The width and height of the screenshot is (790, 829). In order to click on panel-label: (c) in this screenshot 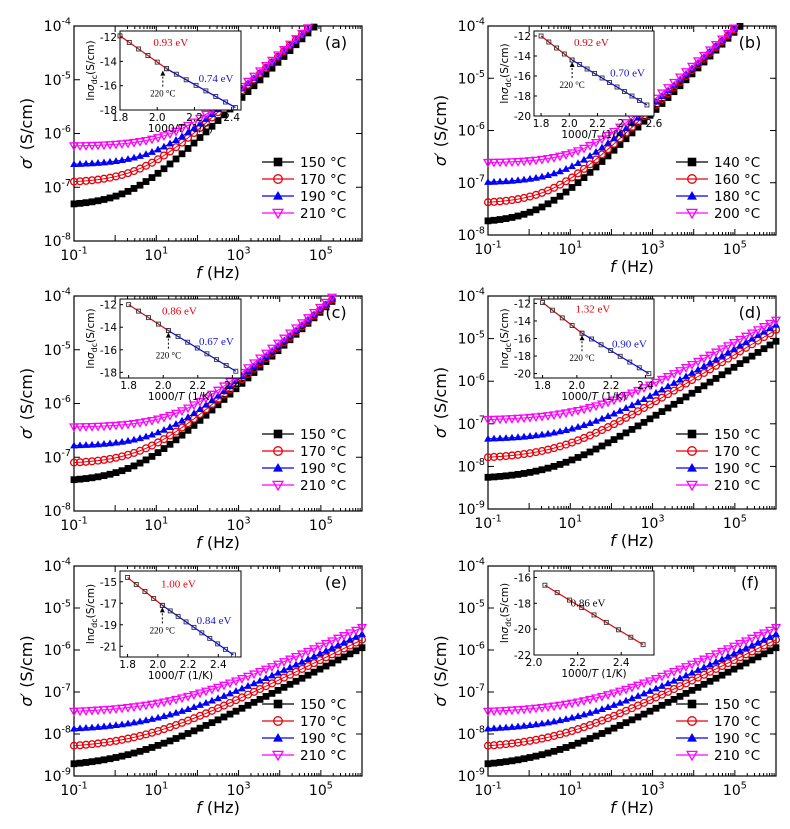, I will do `click(335, 312)`.